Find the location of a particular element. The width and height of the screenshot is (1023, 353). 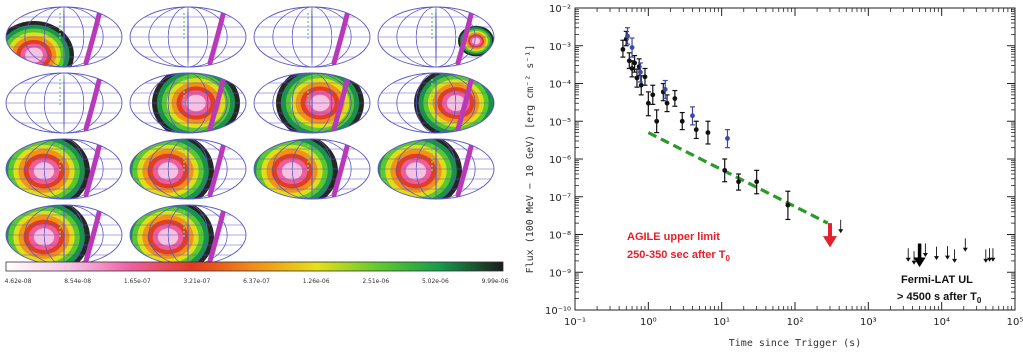

y-tick-label: 10⁻⁷ is located at coordinates (560, 198).